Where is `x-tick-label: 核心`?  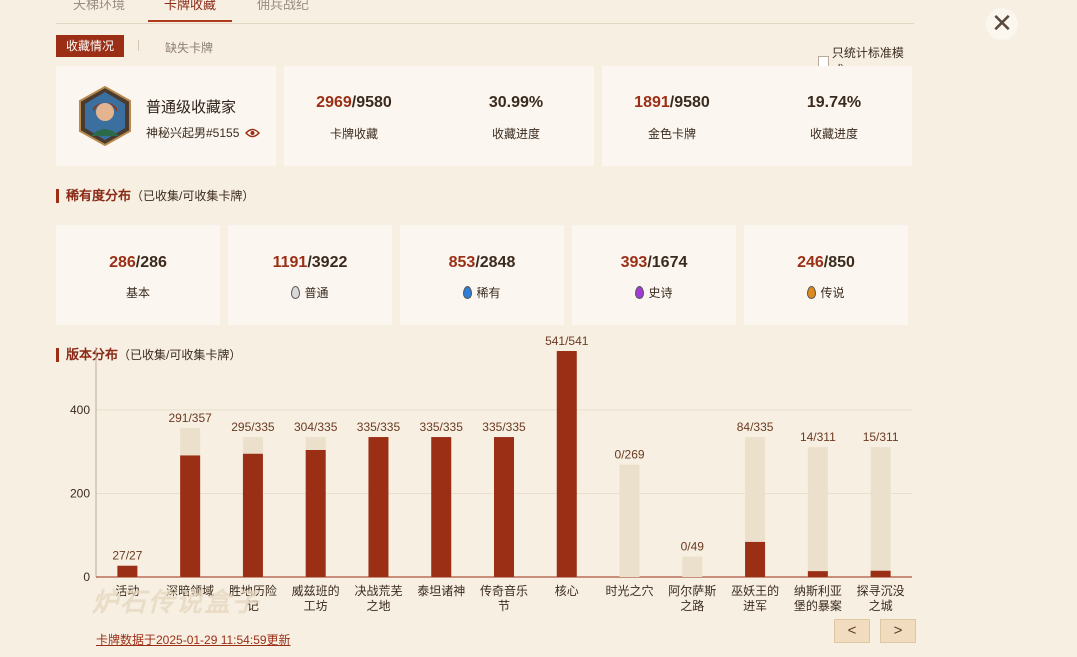
x-tick-label: 核心 is located at coordinates (567, 591).